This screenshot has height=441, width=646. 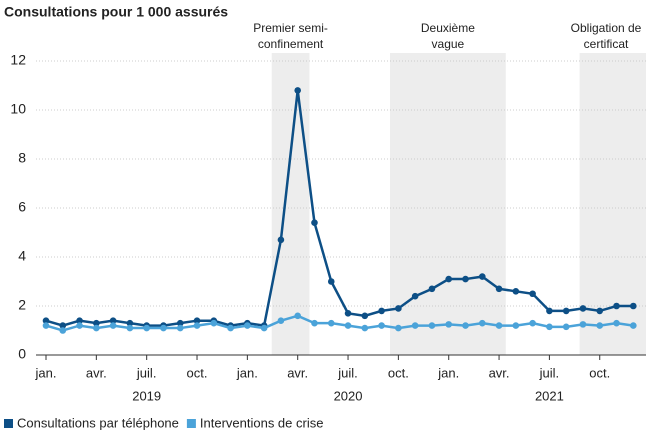 I want to click on legend-label: Consultations par téléphone, so click(x=98, y=422).